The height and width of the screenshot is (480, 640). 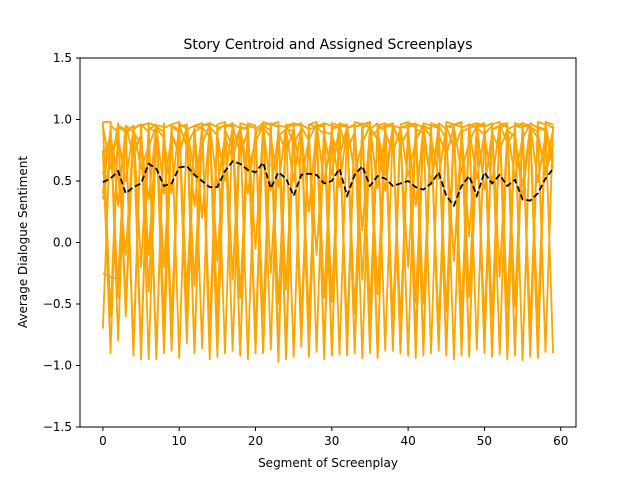 What do you see at coordinates (57, 304) in the screenshot?
I see `y-tick-label: −0.5` at bounding box center [57, 304].